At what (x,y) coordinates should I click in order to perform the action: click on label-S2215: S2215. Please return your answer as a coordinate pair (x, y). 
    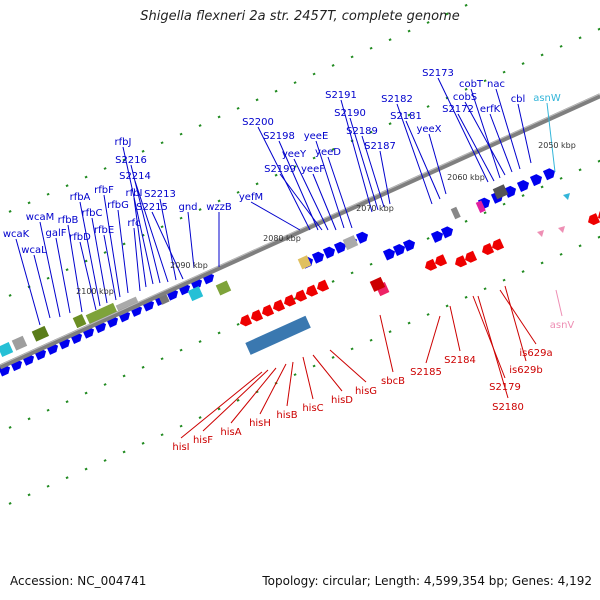
    Looking at the image, I should click on (152, 207).